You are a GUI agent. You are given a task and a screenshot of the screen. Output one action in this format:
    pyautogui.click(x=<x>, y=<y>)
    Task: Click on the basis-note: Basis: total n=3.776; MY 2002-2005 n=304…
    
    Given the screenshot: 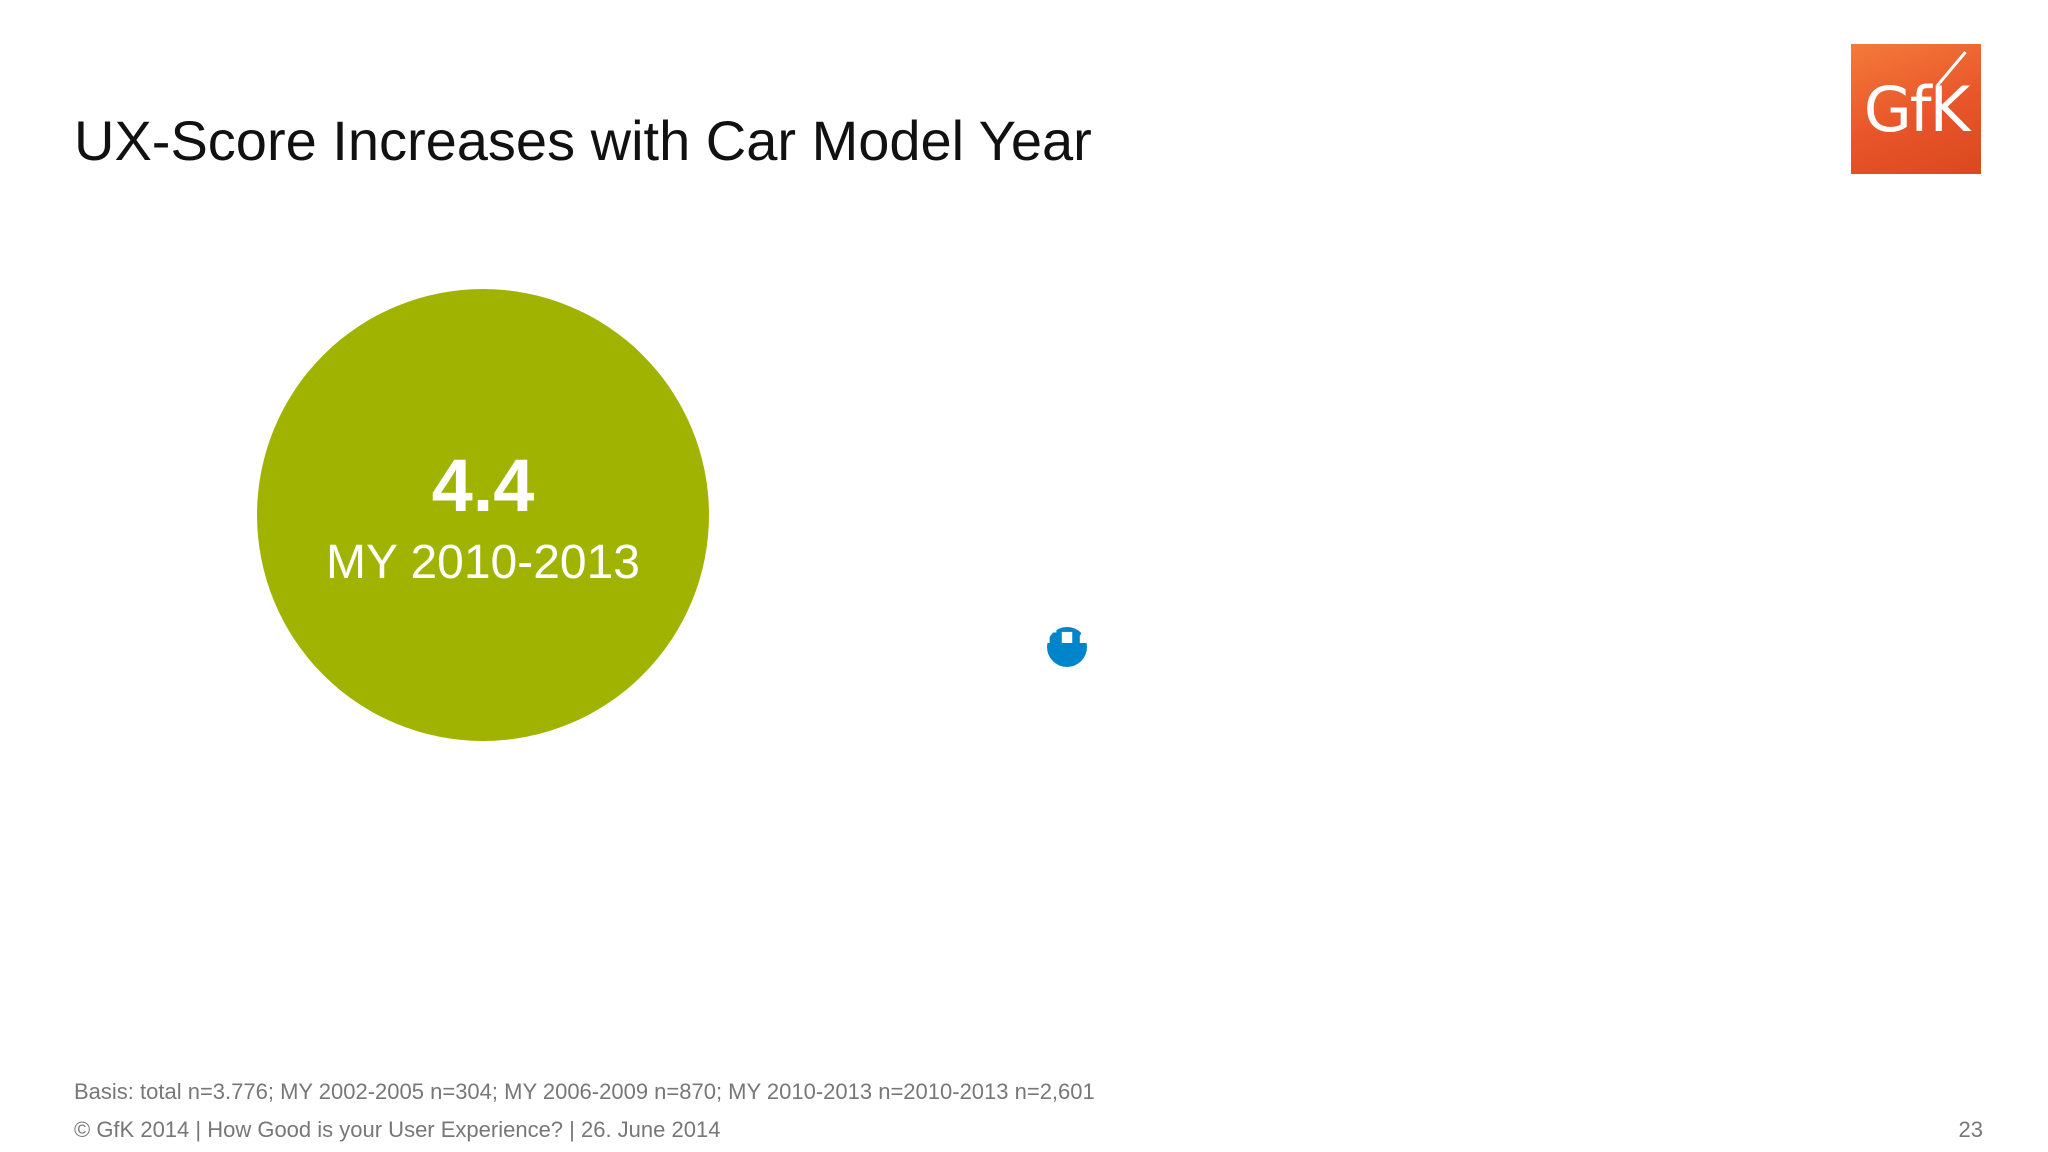 What is the action you would take?
    pyautogui.click(x=584, y=1091)
    